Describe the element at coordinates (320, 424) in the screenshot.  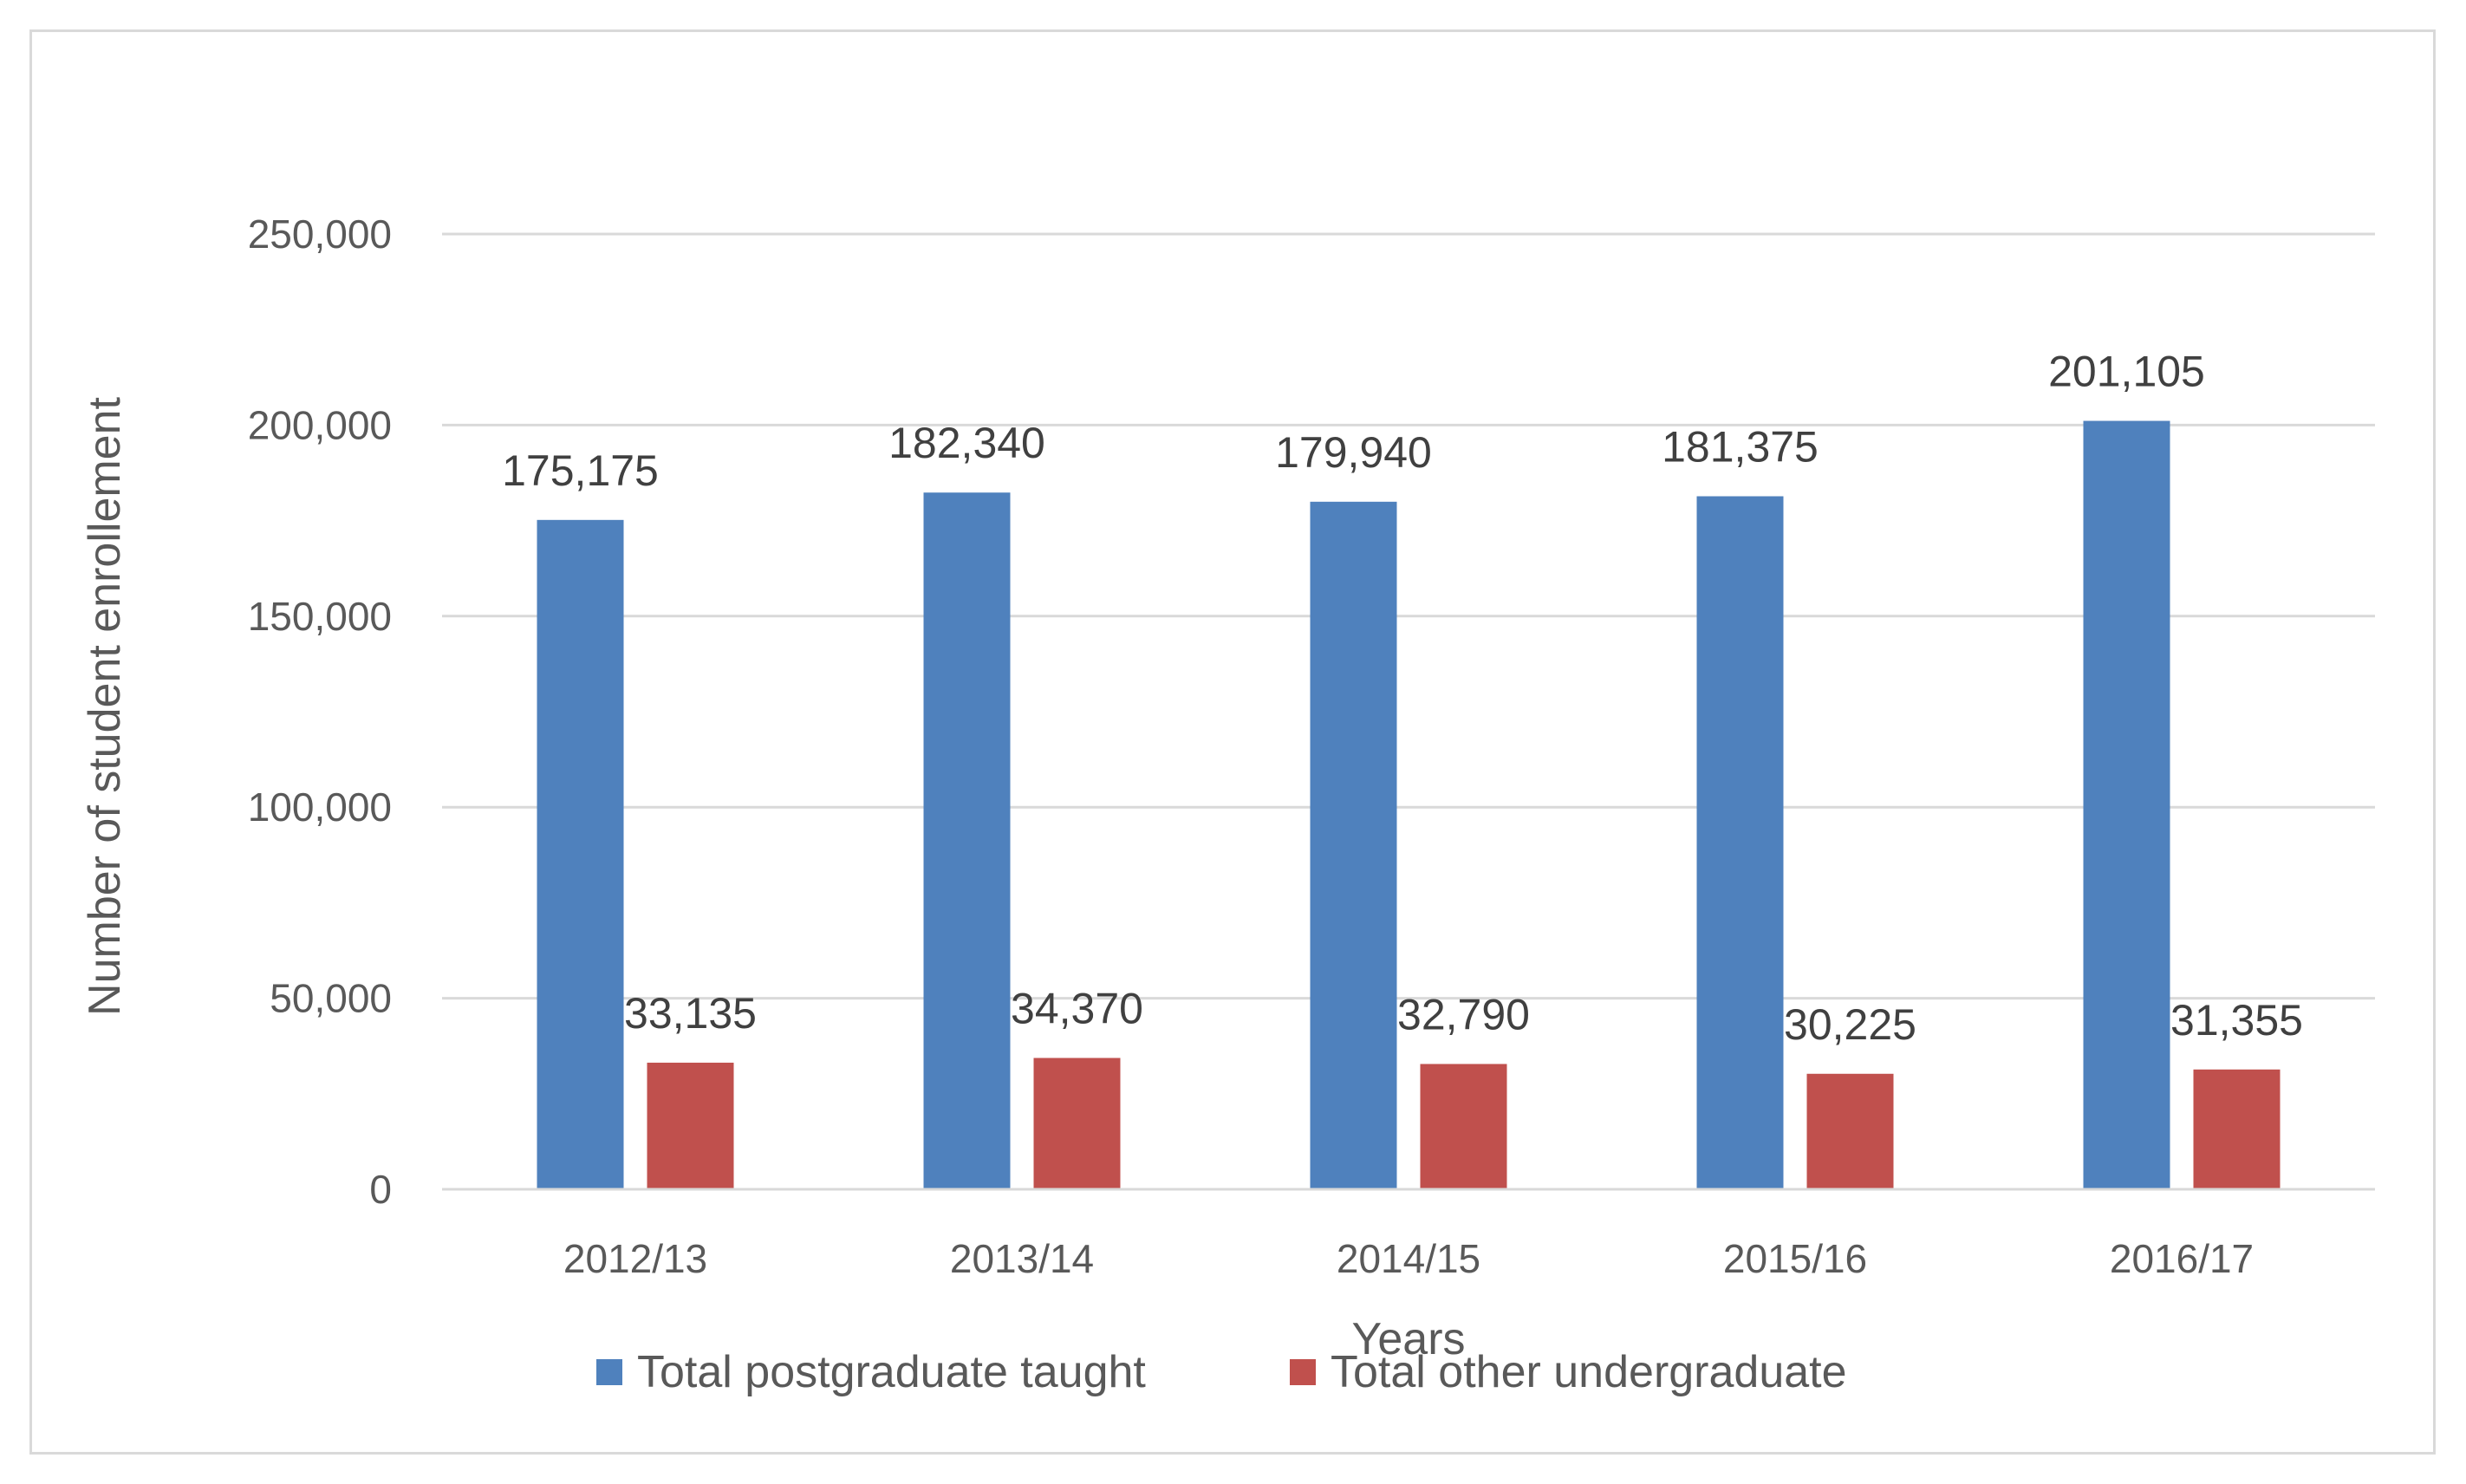
I see `y-tick-label: 200,000` at that location.